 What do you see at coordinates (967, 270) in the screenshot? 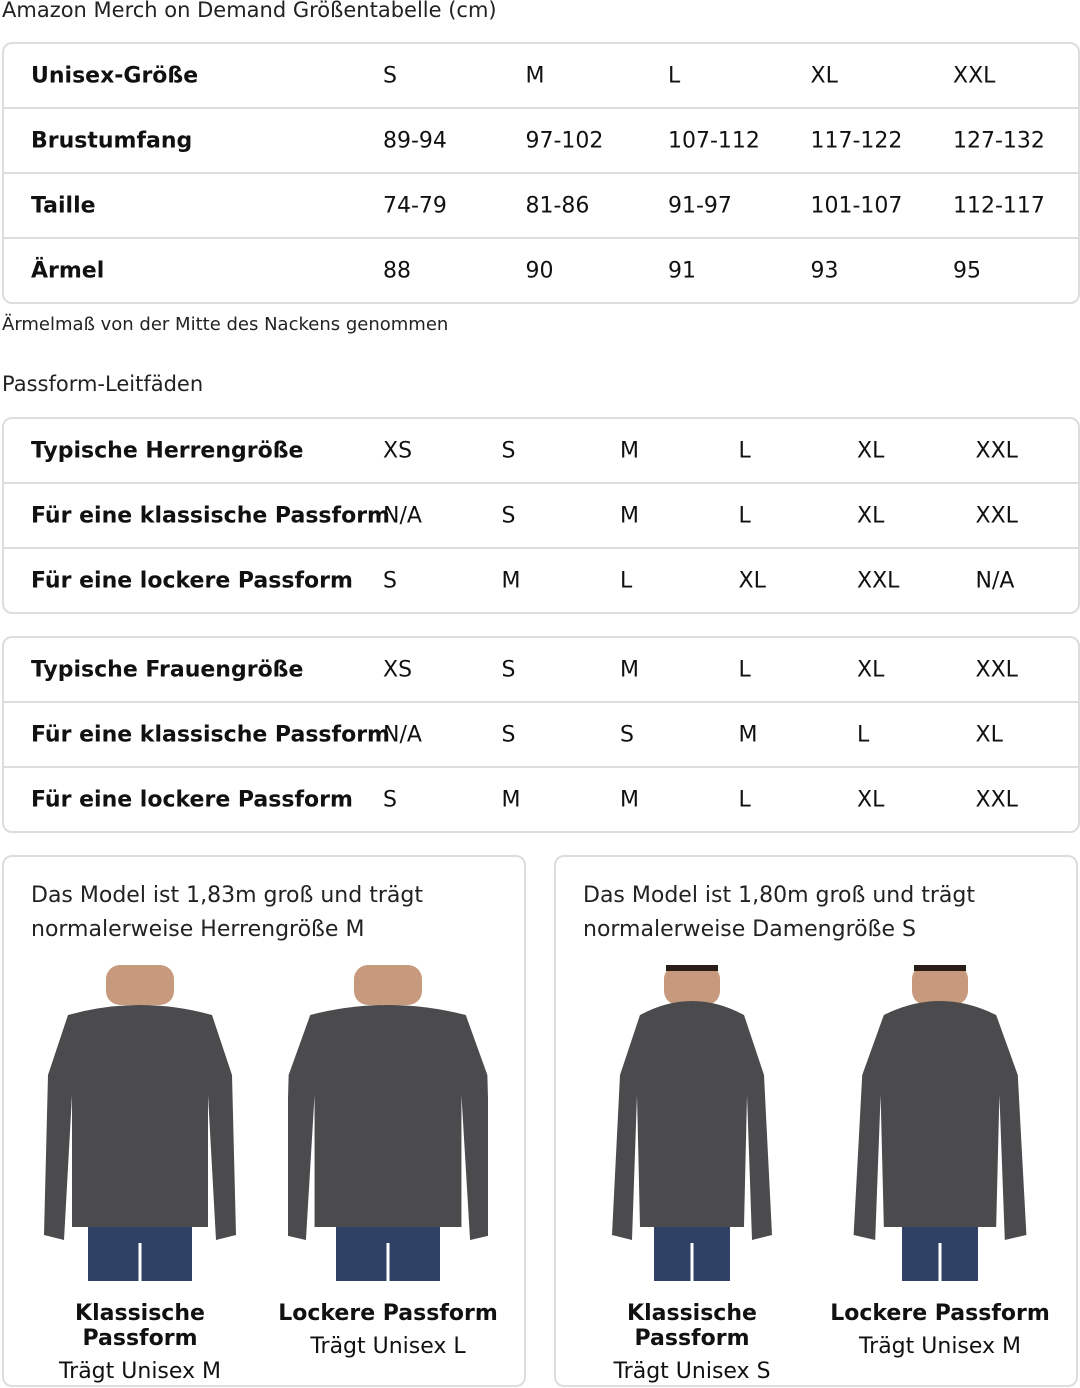
I see `table-cell: 95` at bounding box center [967, 270].